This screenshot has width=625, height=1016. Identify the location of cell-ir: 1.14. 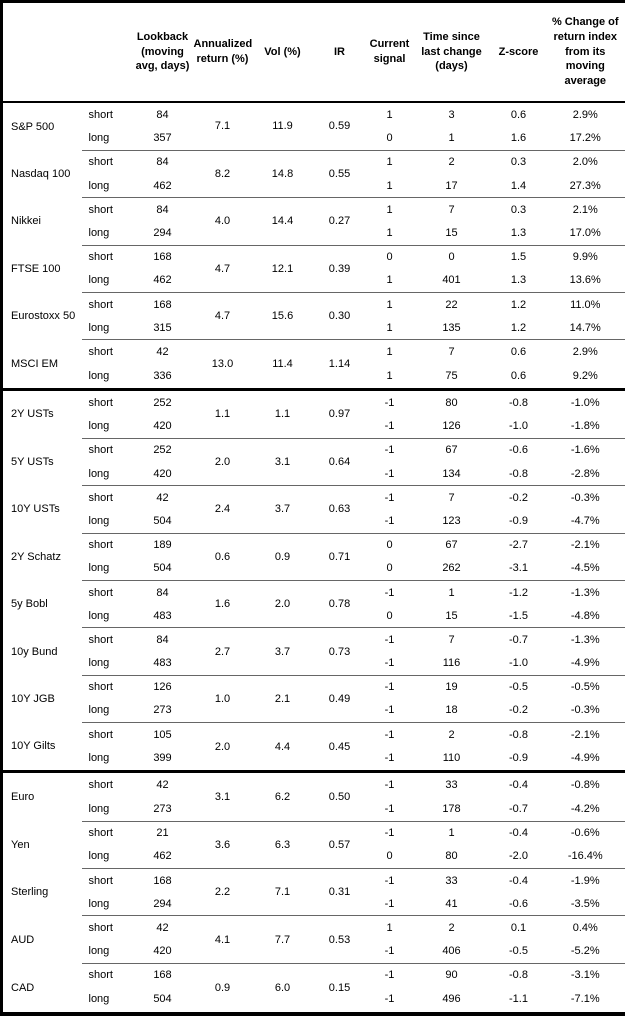
(339, 365).